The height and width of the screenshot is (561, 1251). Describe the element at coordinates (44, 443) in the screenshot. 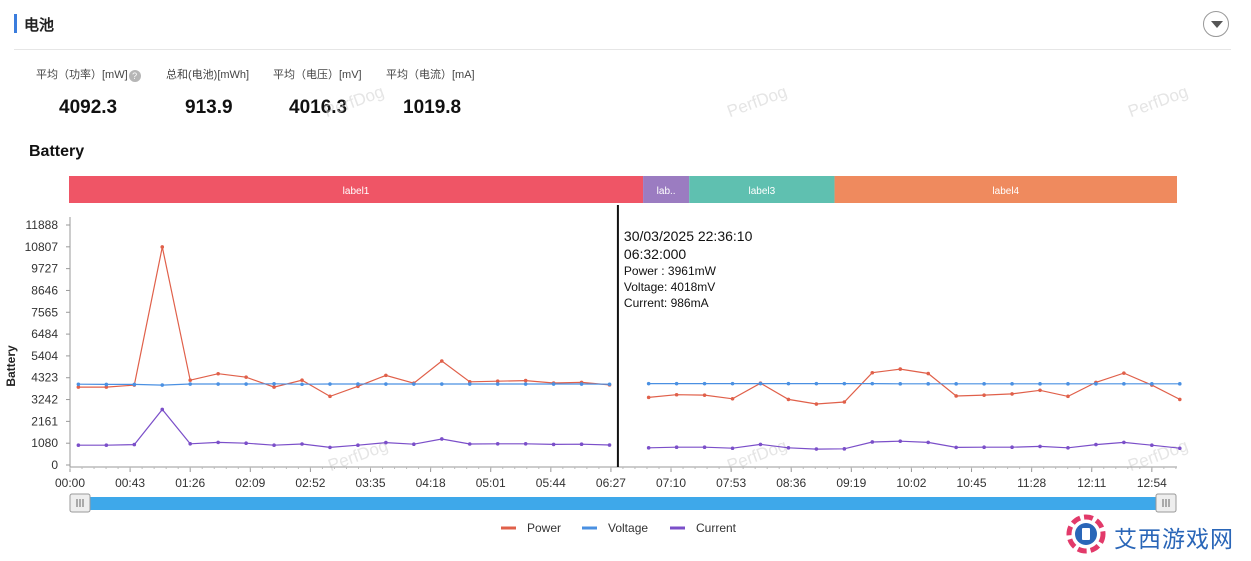

I see `y-tick-label: 1080` at that location.